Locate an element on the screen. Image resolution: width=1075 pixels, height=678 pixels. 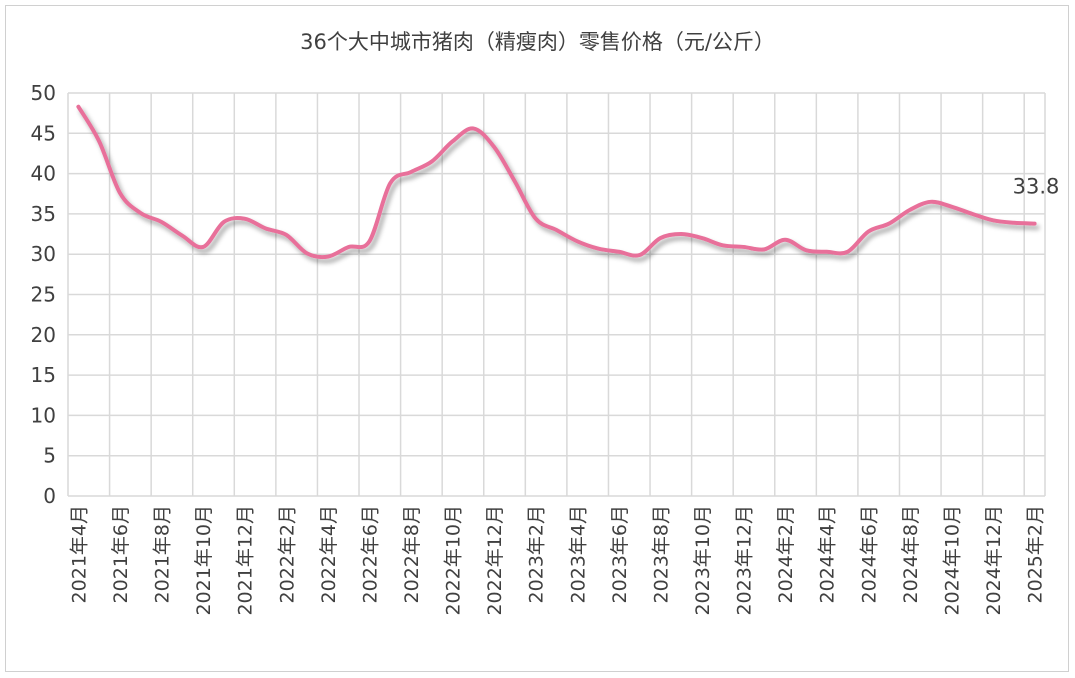
x-tick-label: 2021年8月 is located at coordinates (163, 554).